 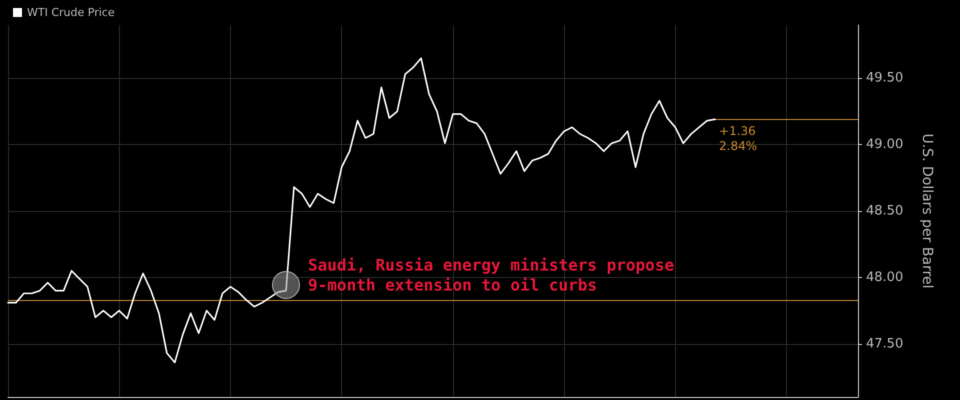 I want to click on y-axis-title: U.S. Dollars per Barrel, so click(x=927, y=211).